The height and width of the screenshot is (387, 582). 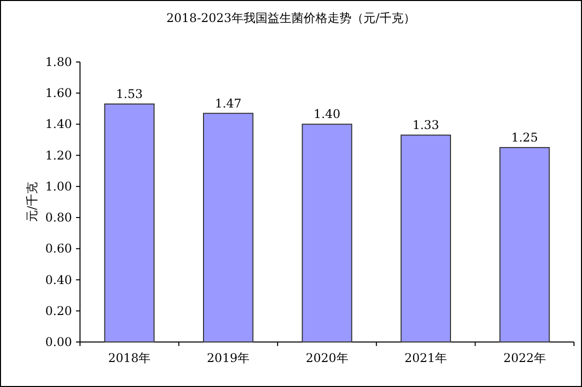 I want to click on y-tick-label: 1.80, so click(x=58, y=62).